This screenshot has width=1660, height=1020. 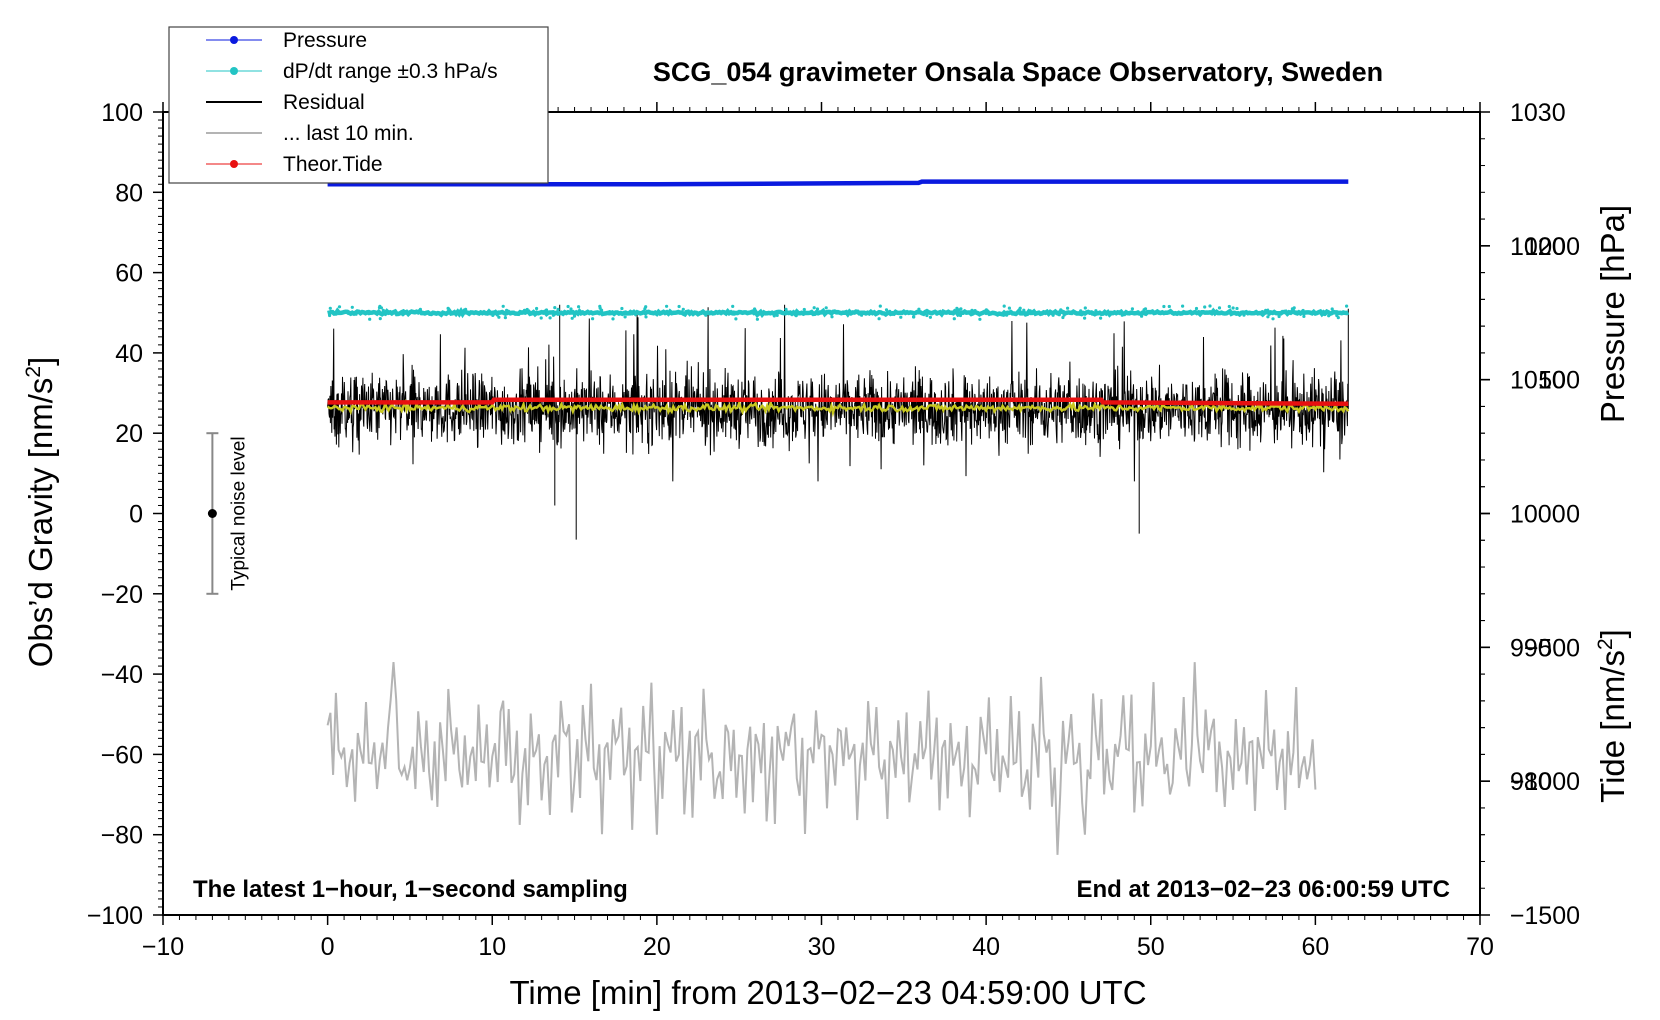 I want to click on pressure-tick-label: 1030, so click(x=1538, y=113).